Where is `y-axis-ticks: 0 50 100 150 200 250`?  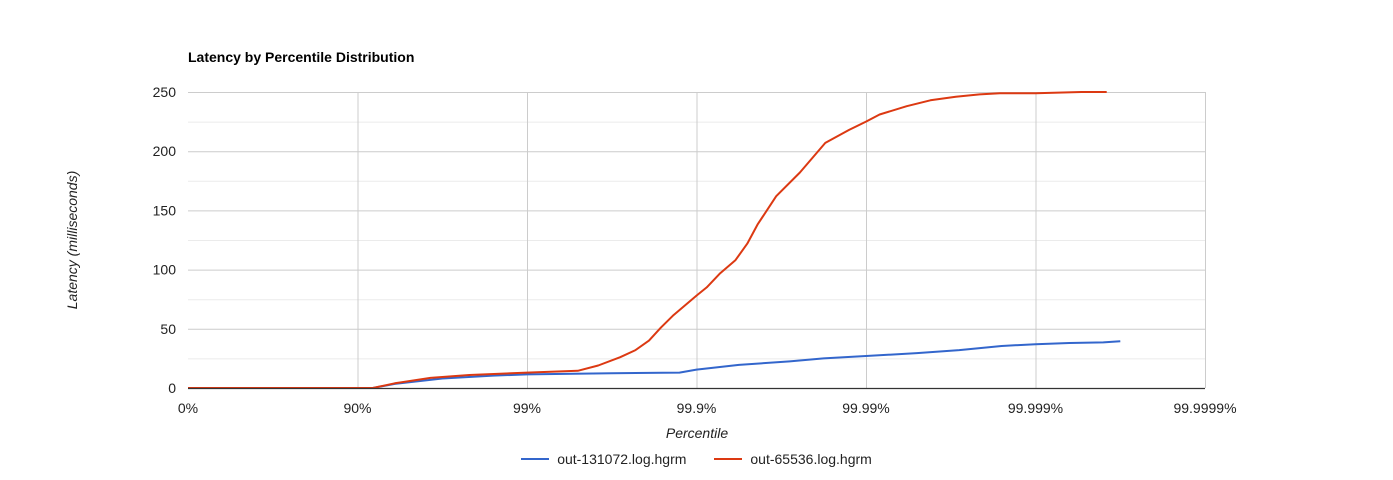 y-axis-ticks: 0 50 100 150 200 250 is located at coordinates (165, 240).